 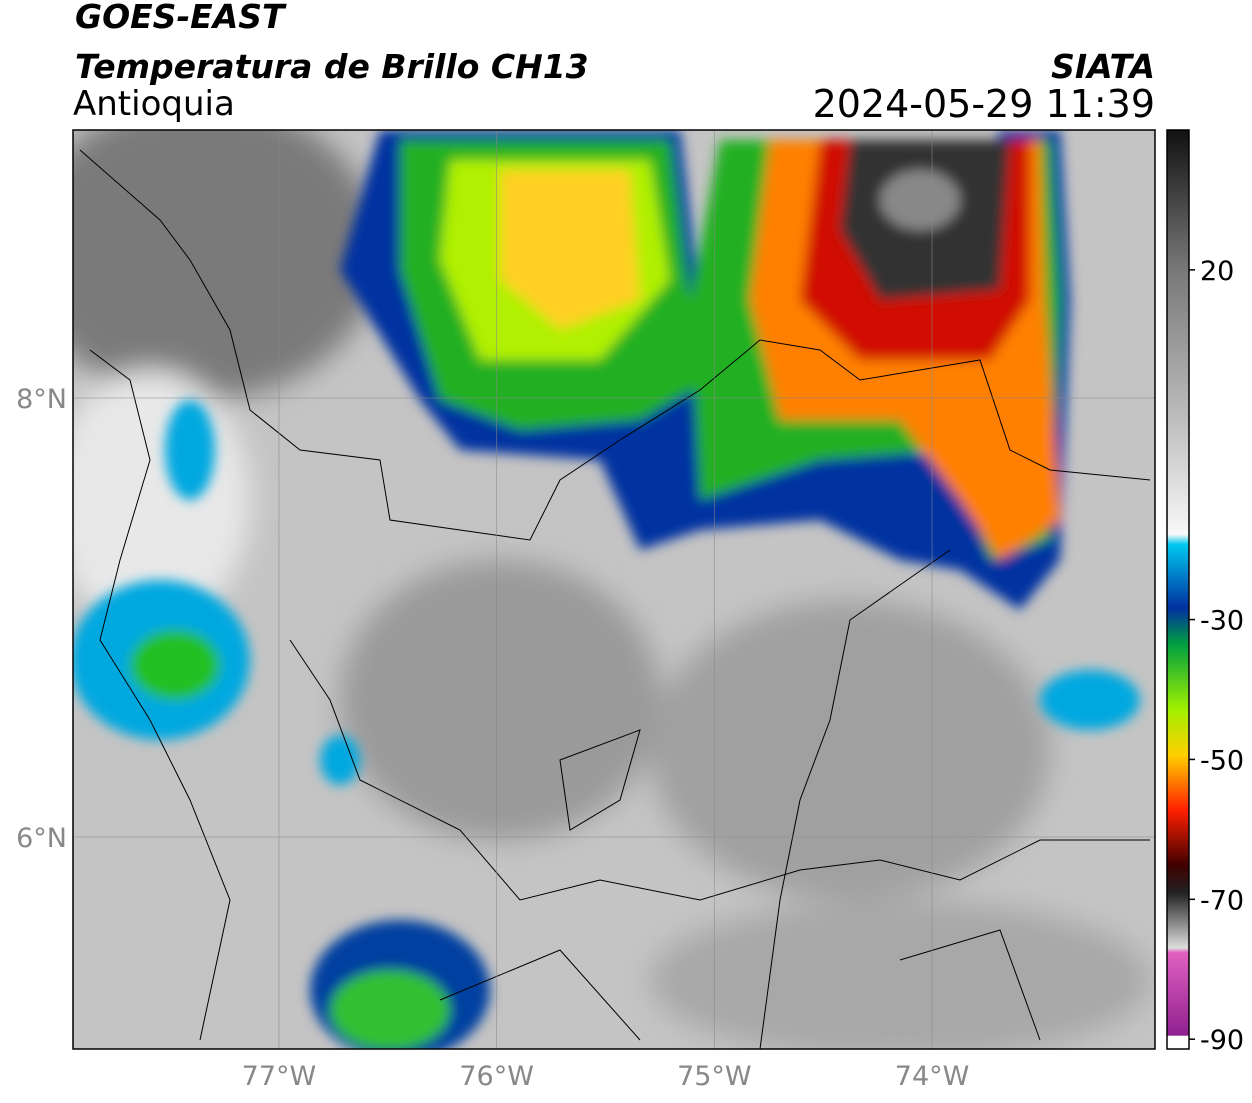 What do you see at coordinates (181, 18) in the screenshot?
I see `satellite: GOES-EAST` at bounding box center [181, 18].